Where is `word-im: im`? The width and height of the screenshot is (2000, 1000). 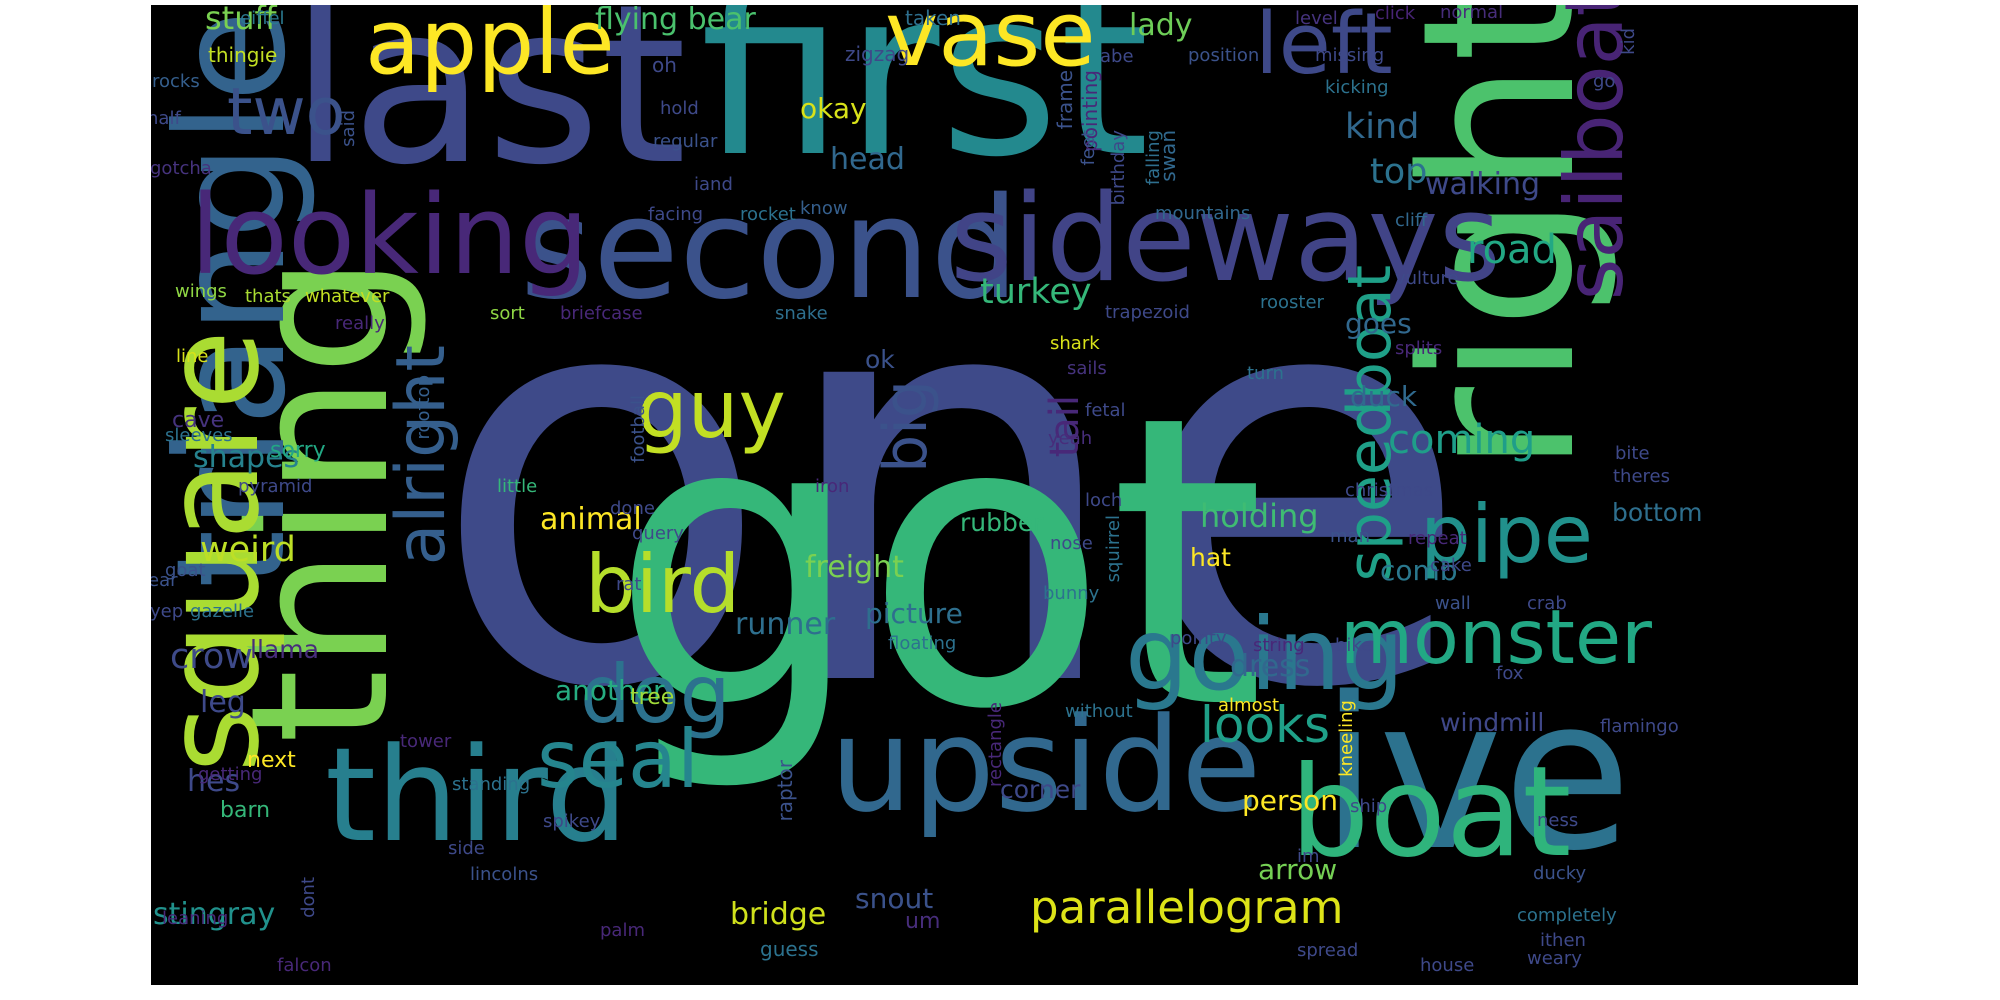
word-im: im is located at coordinates (1308, 856).